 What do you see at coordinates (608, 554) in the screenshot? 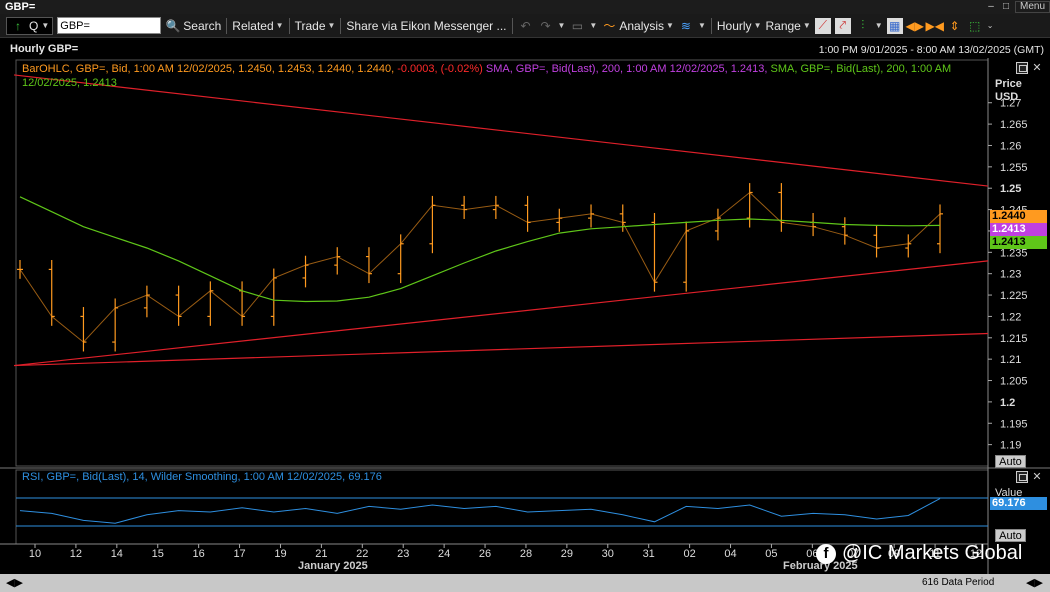
I see `x-tick-label: 30` at bounding box center [608, 554].